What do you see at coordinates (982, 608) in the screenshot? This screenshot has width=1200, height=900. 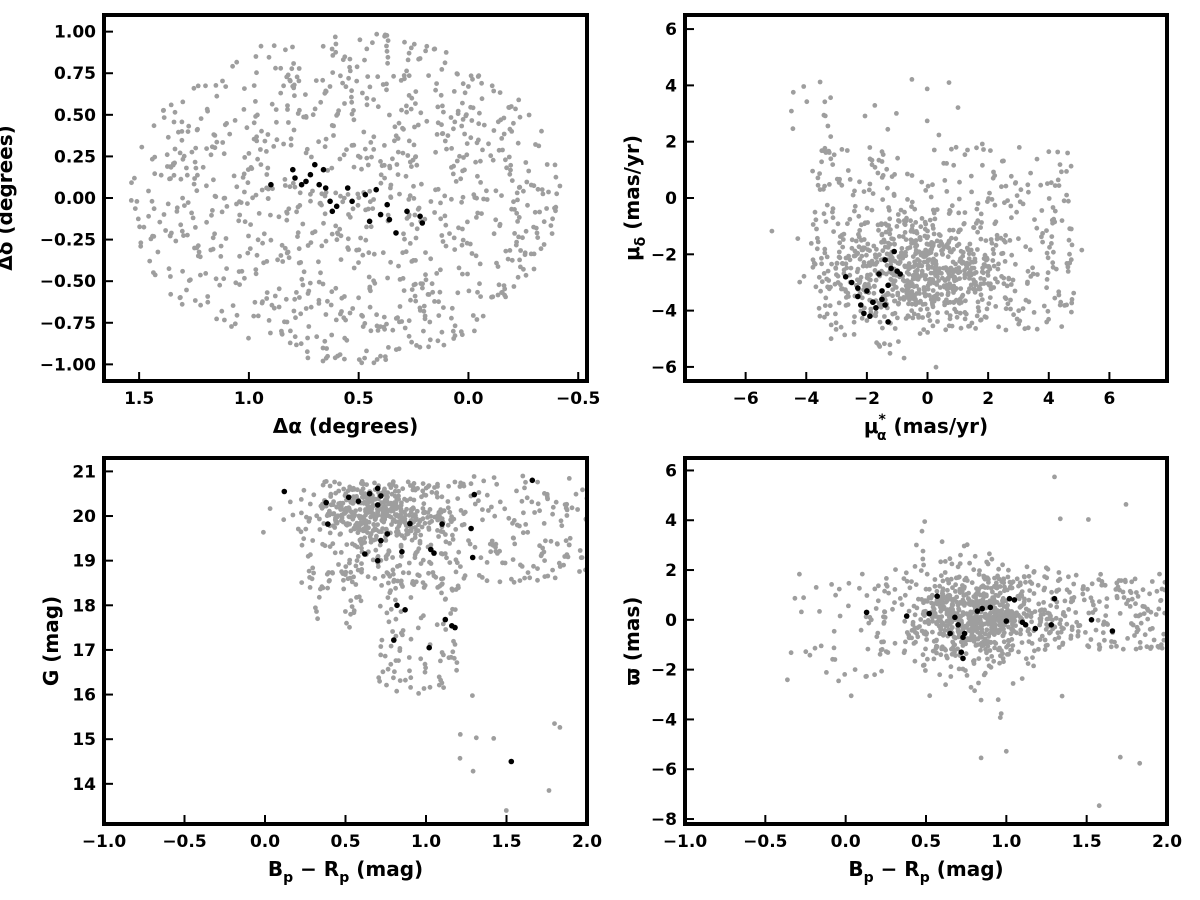 I see `member-star-point` at bounding box center [982, 608].